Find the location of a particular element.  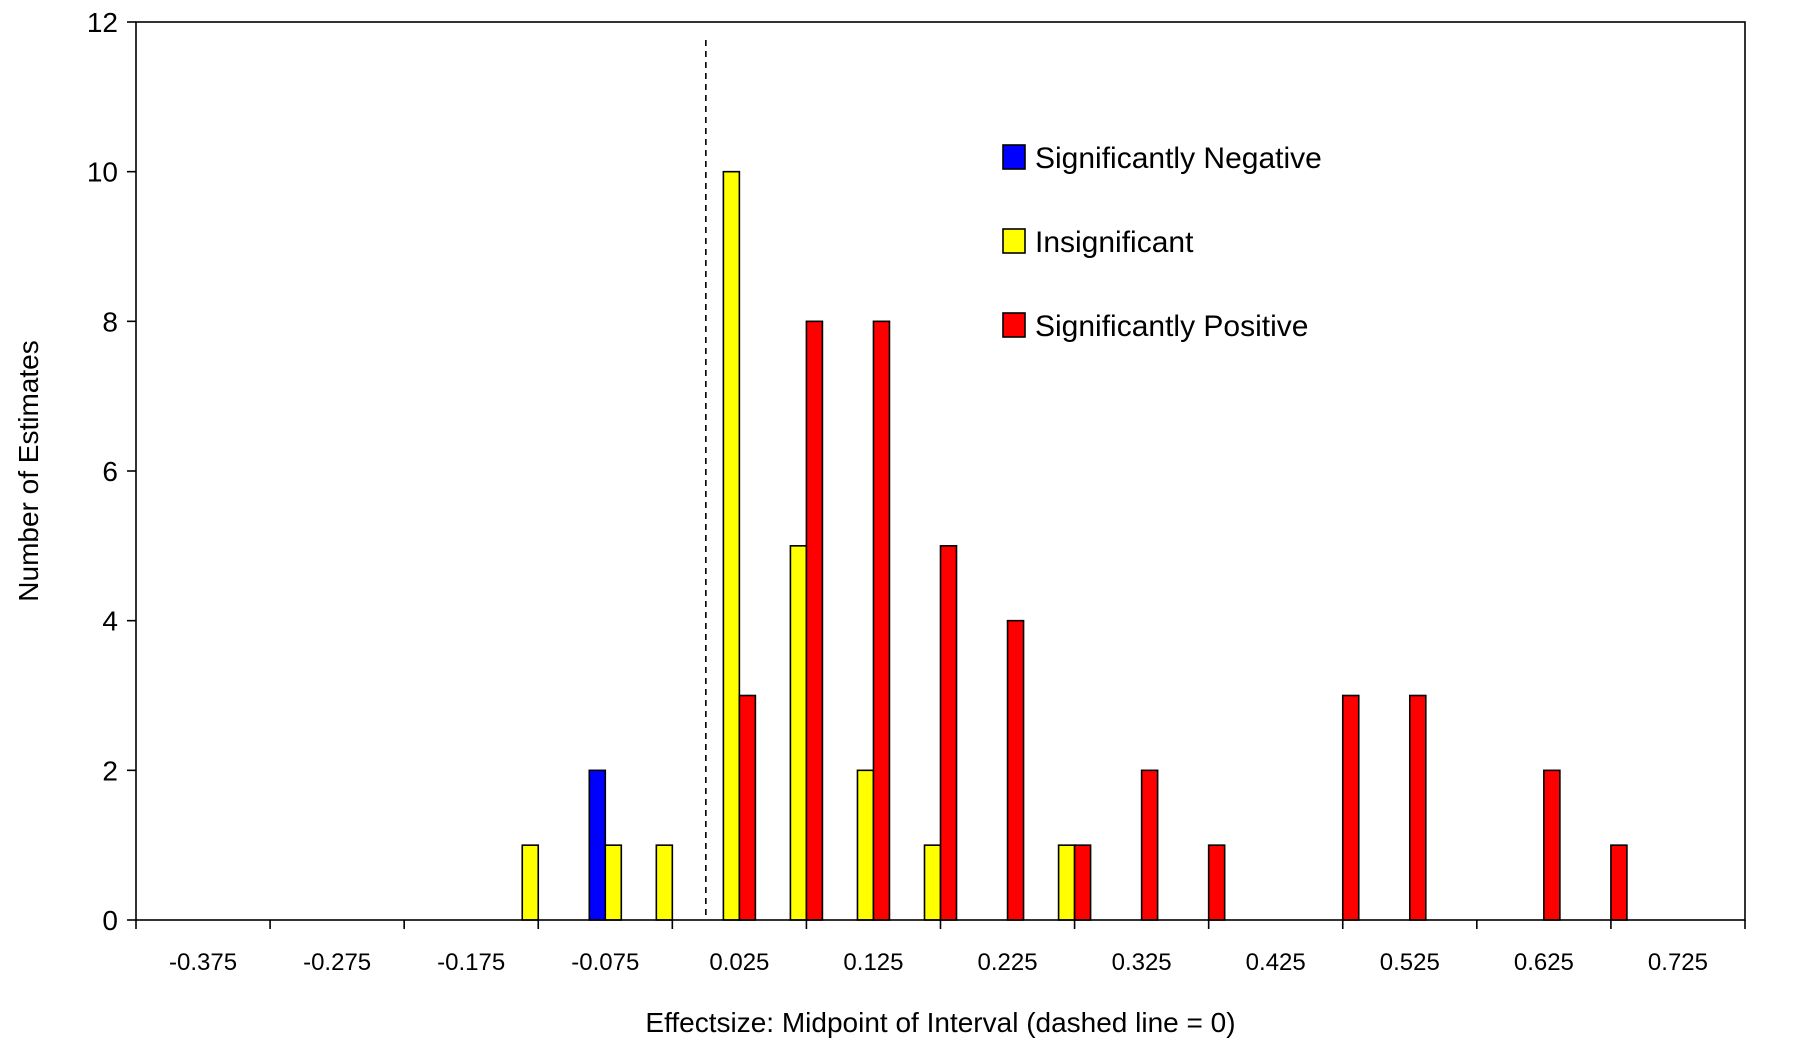

x-tick-label: -0.075 is located at coordinates (605, 962).